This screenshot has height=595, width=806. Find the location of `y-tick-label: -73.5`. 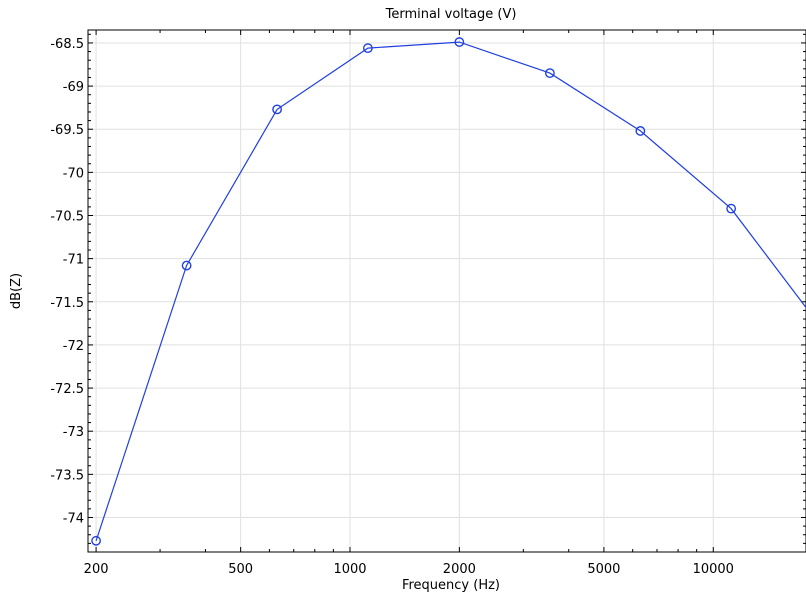

y-tick-label: -73.5 is located at coordinates (67, 475).